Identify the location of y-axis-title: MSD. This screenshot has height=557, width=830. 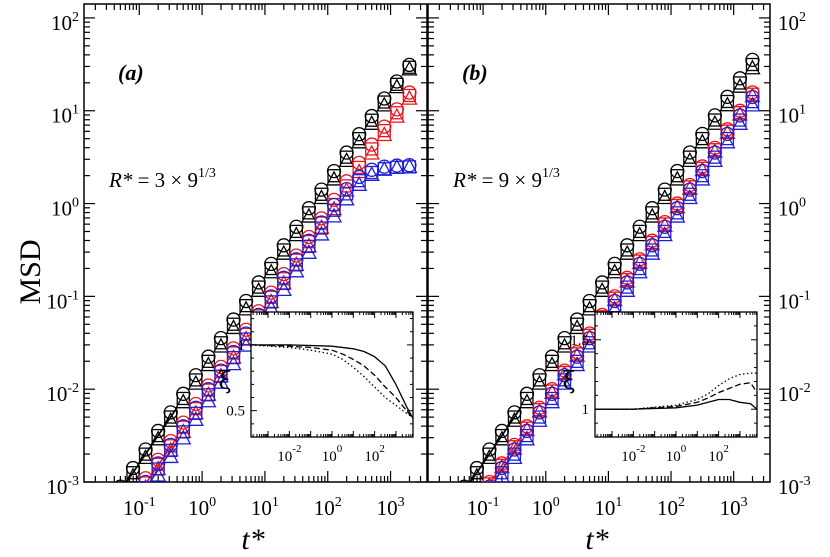
(30, 271).